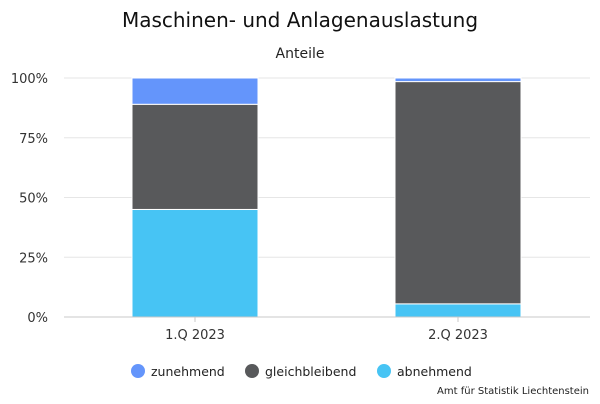 This screenshot has width=600, height=404. I want to click on x-axis-ticks: 1.Q 2023 2.Q 2023, so click(326, 330).